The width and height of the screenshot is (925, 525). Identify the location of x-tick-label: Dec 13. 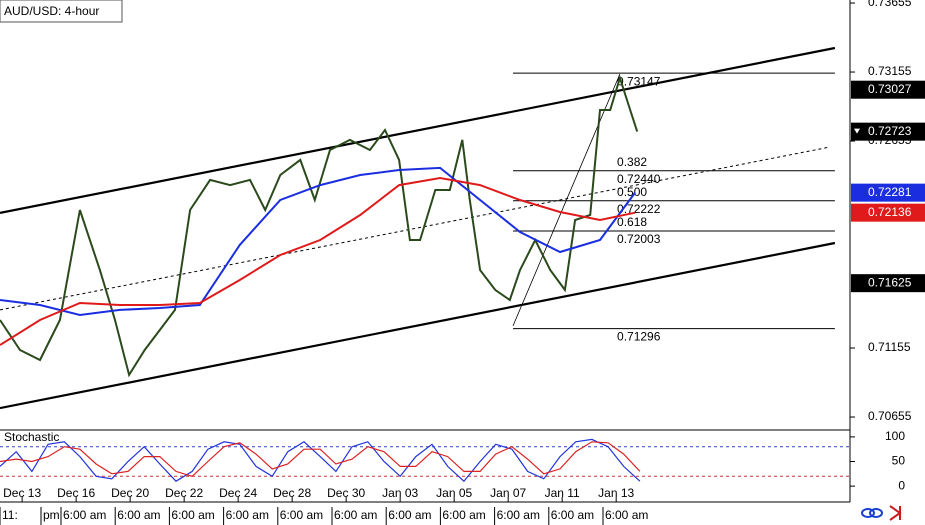
(22, 493).